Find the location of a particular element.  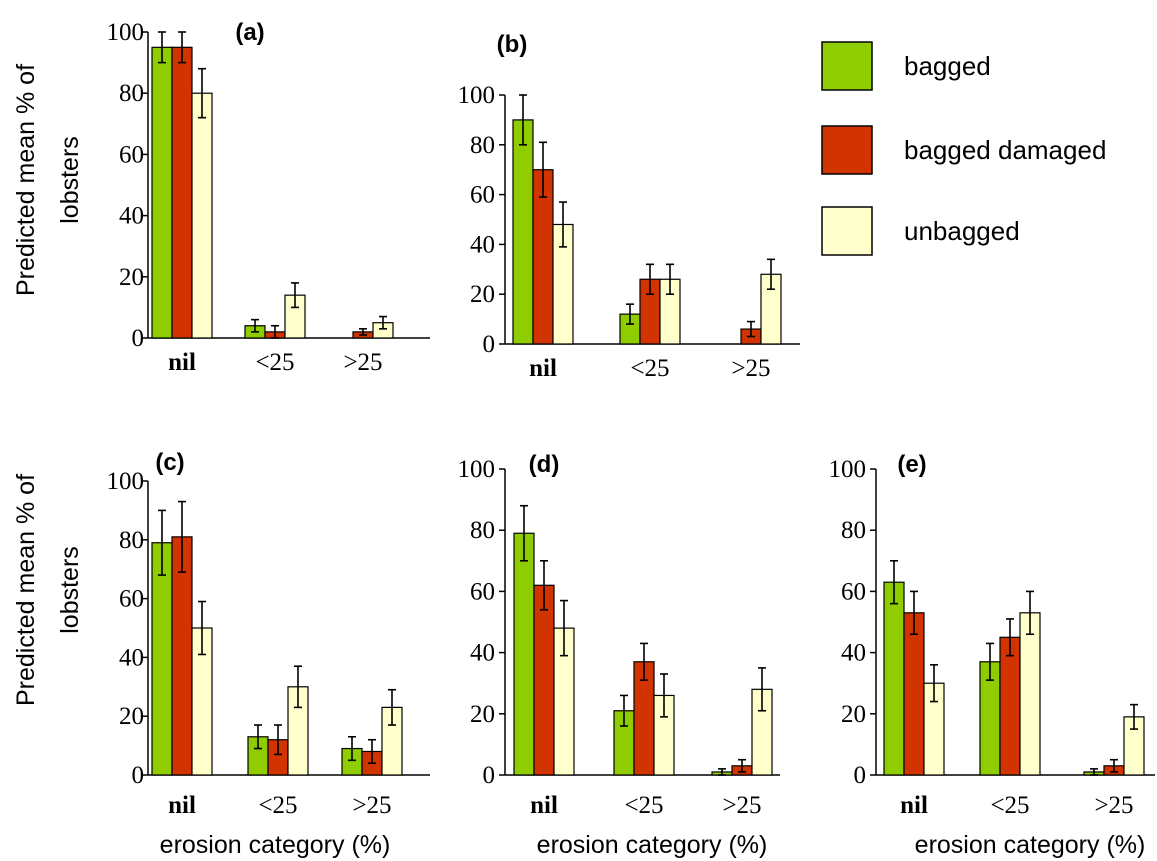

legend-label-bagged: bagged is located at coordinates (947, 66).